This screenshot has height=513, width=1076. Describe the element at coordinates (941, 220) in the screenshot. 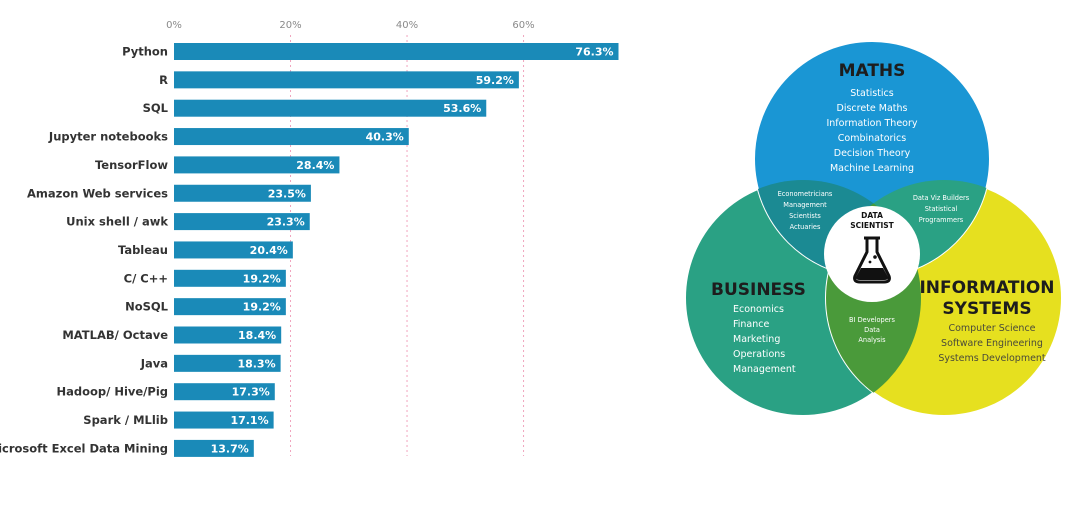

I see `overlap-label: Programmers` at that location.